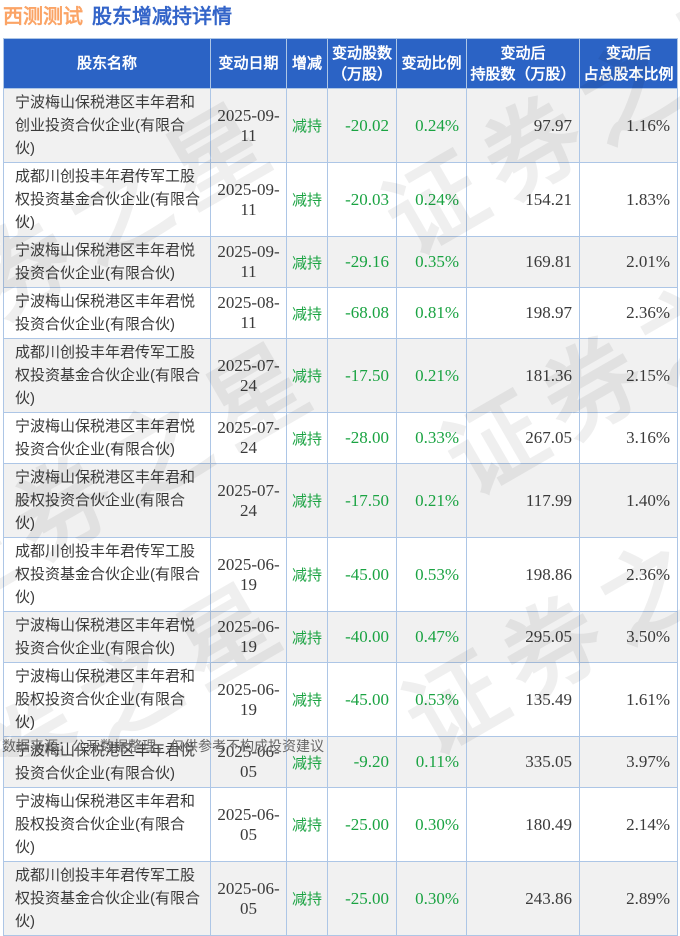  Describe the element at coordinates (523, 375) in the screenshot. I see `shares-after-cell: 181.36` at that location.